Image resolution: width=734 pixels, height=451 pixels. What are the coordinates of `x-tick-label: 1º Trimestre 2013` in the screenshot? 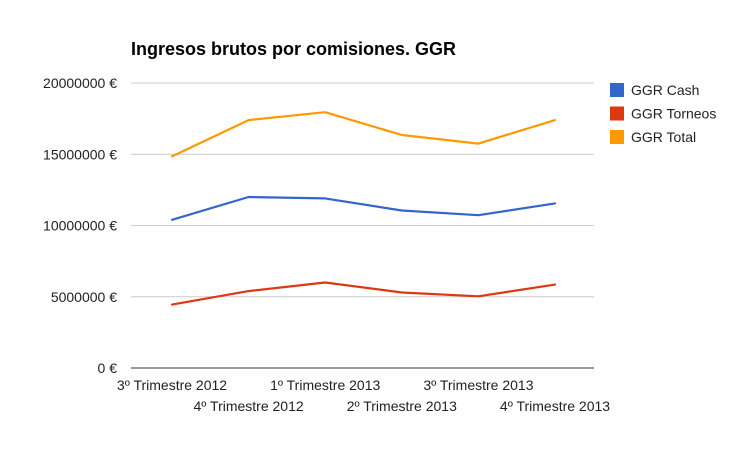 It's located at (325, 385).